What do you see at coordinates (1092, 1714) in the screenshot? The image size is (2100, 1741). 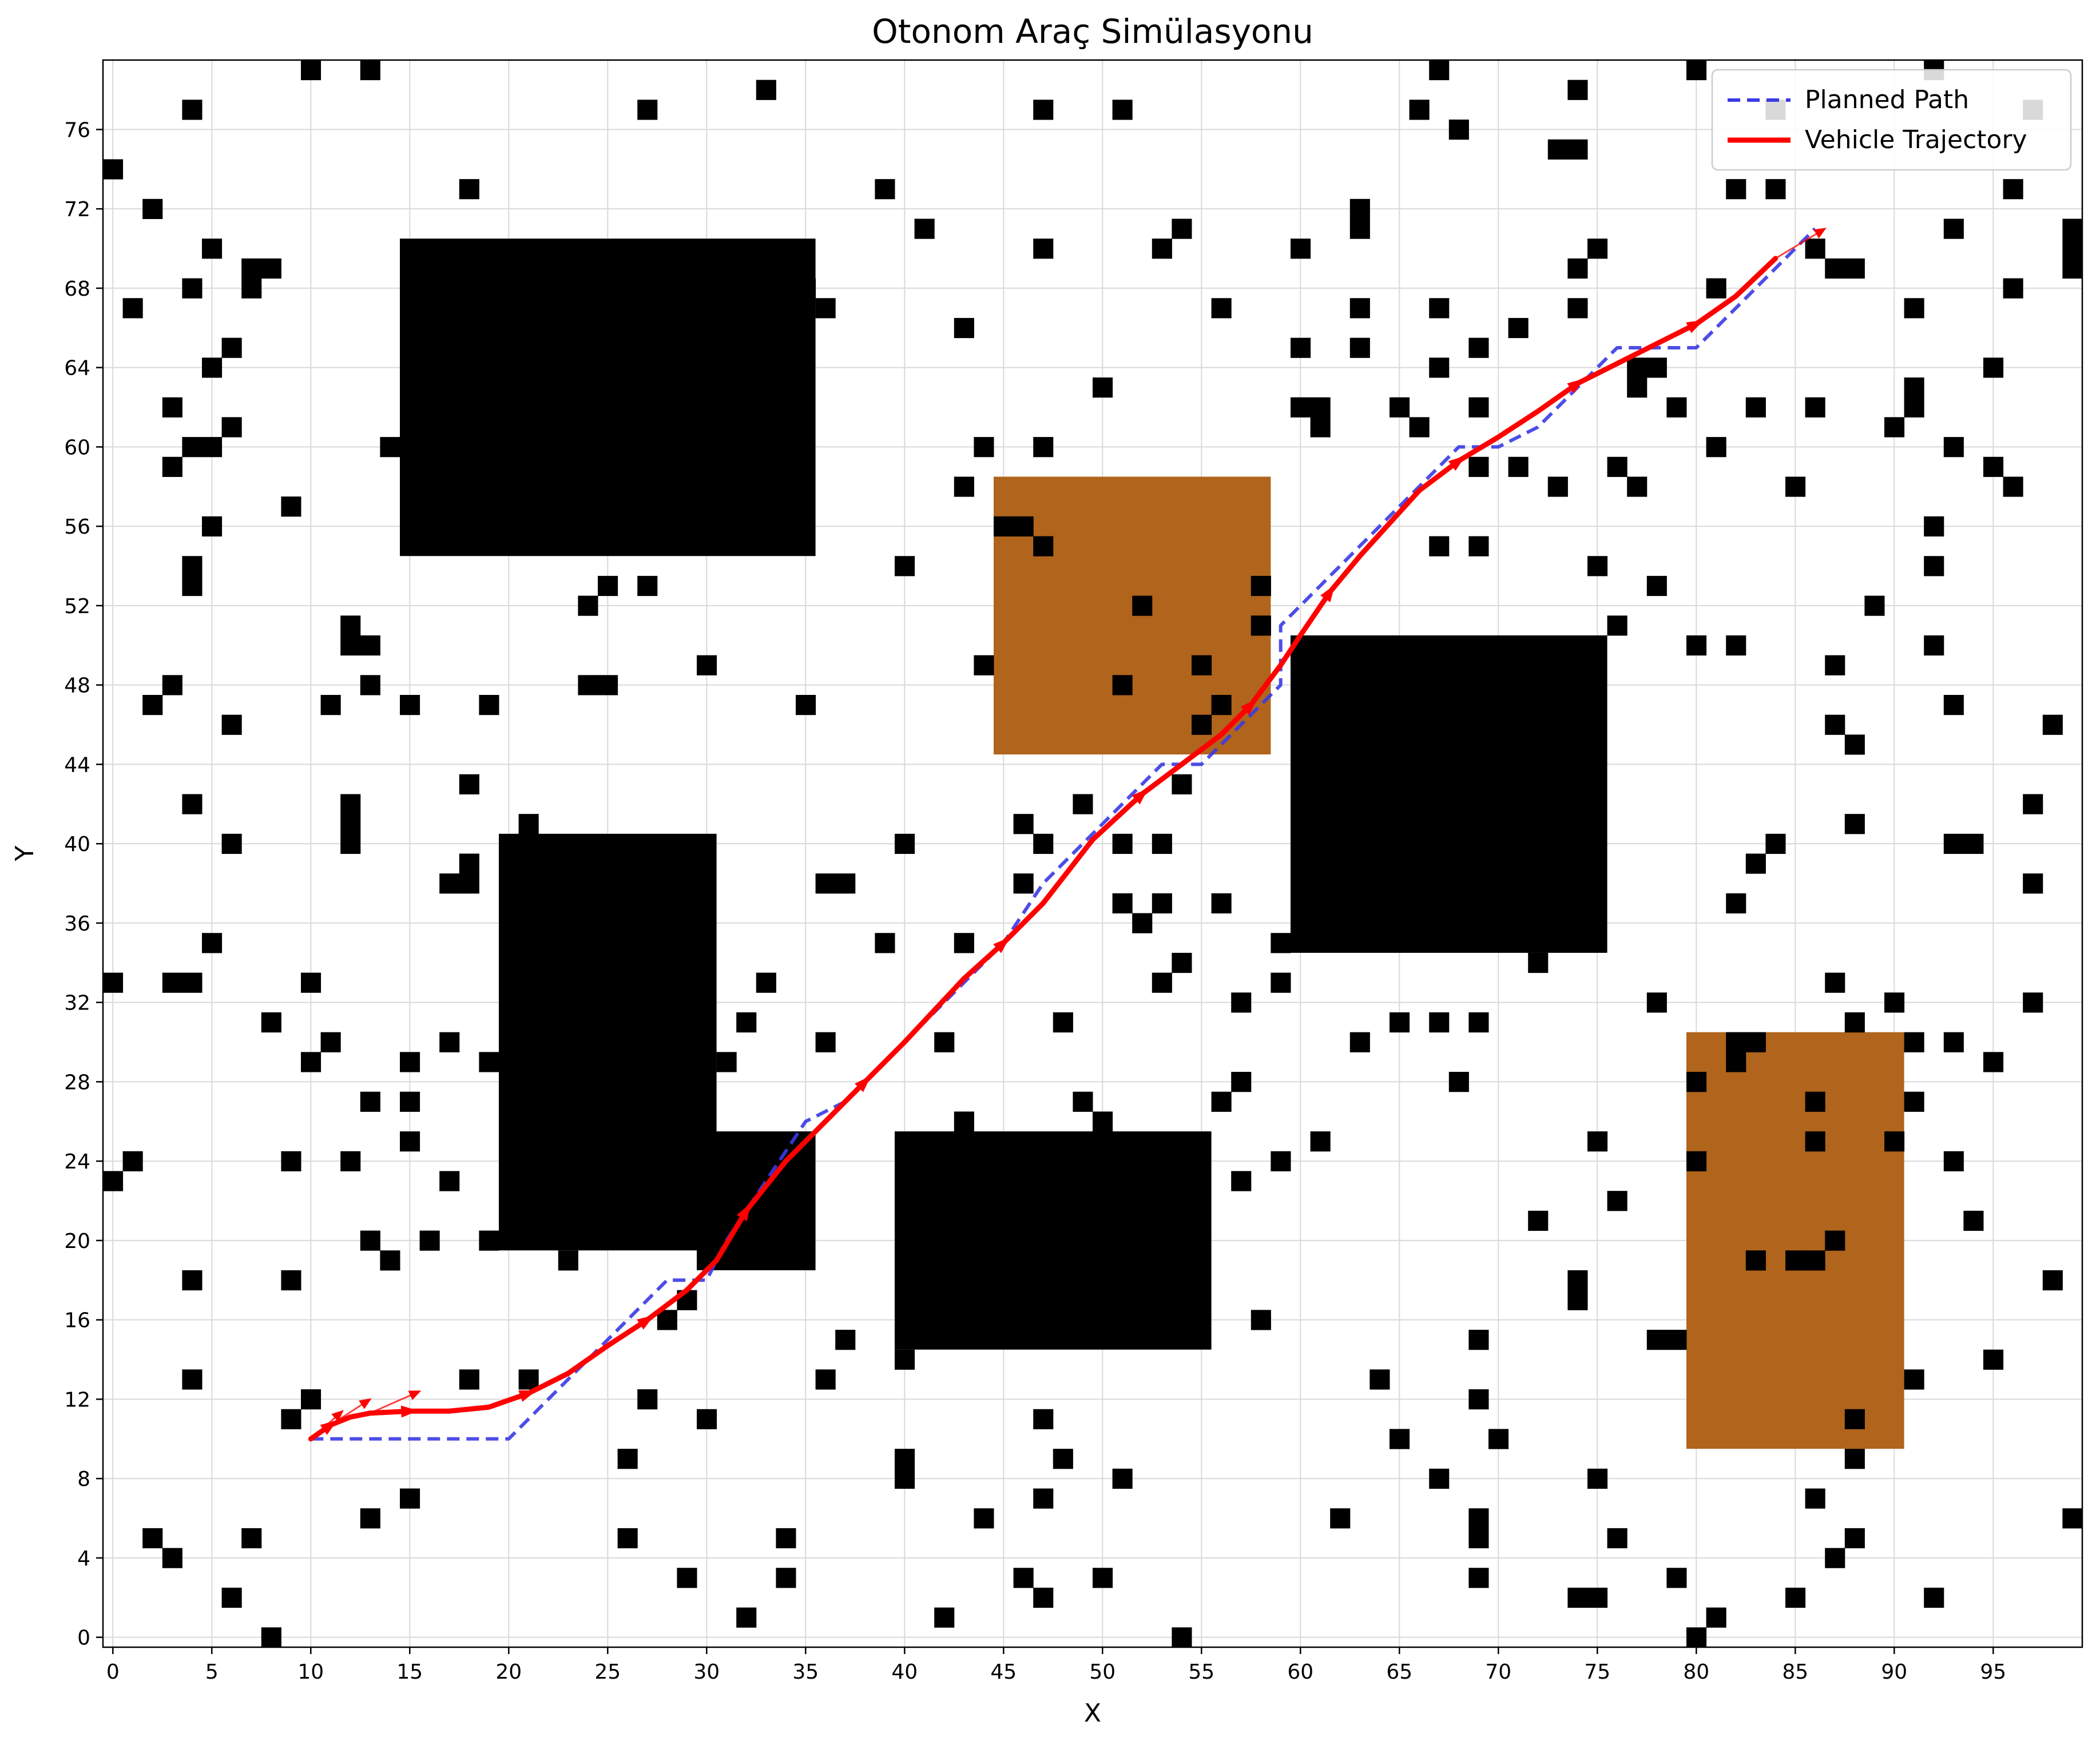 I see `x-axis-label: X` at bounding box center [1092, 1714].